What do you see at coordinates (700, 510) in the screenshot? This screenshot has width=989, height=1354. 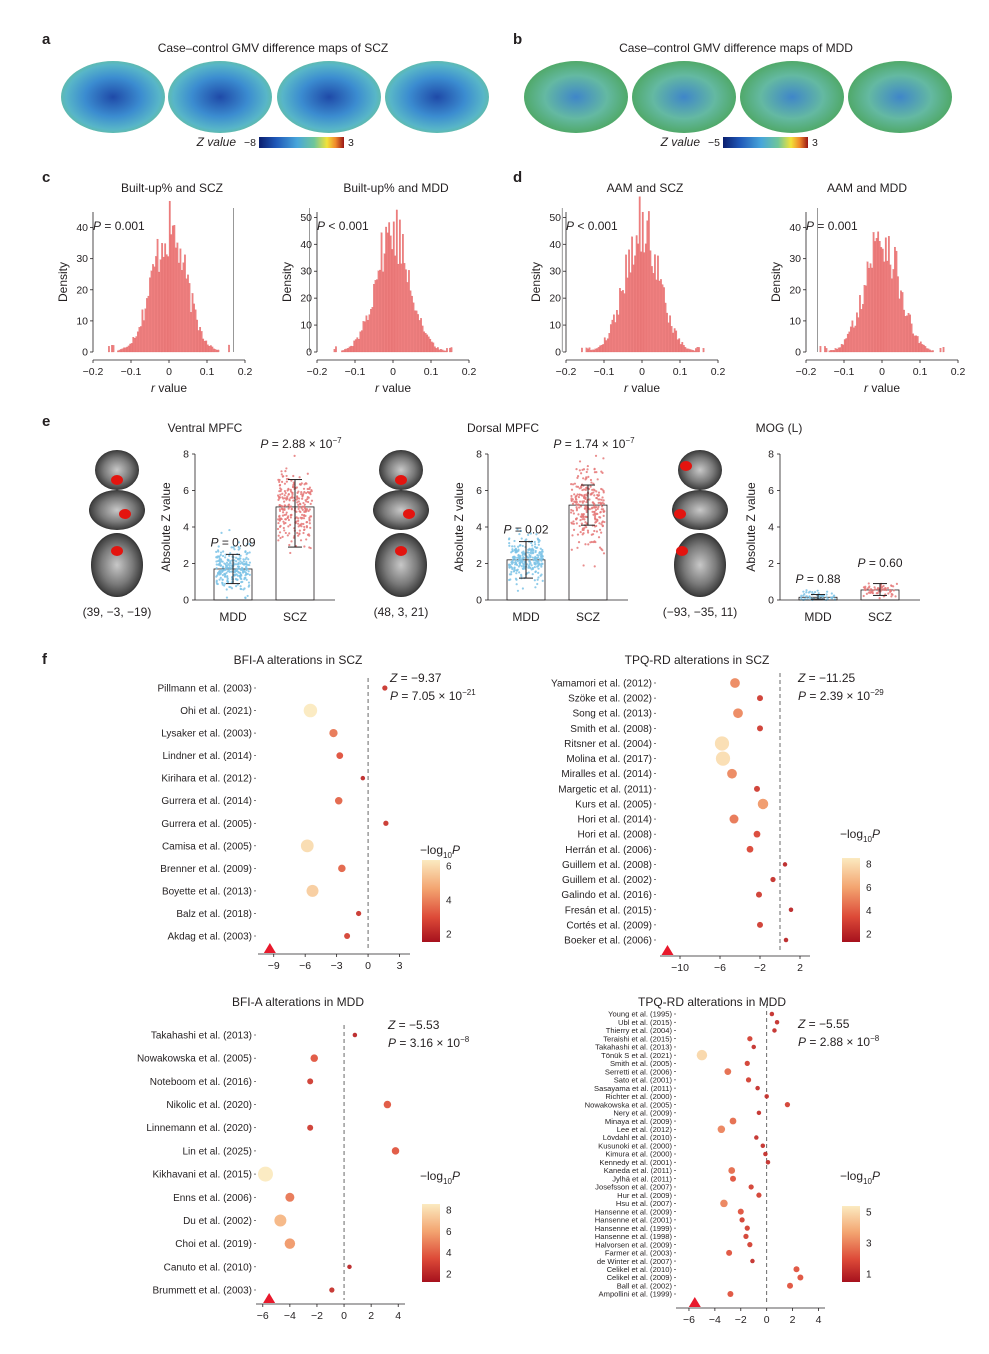 I see `mri-slice` at bounding box center [700, 510].